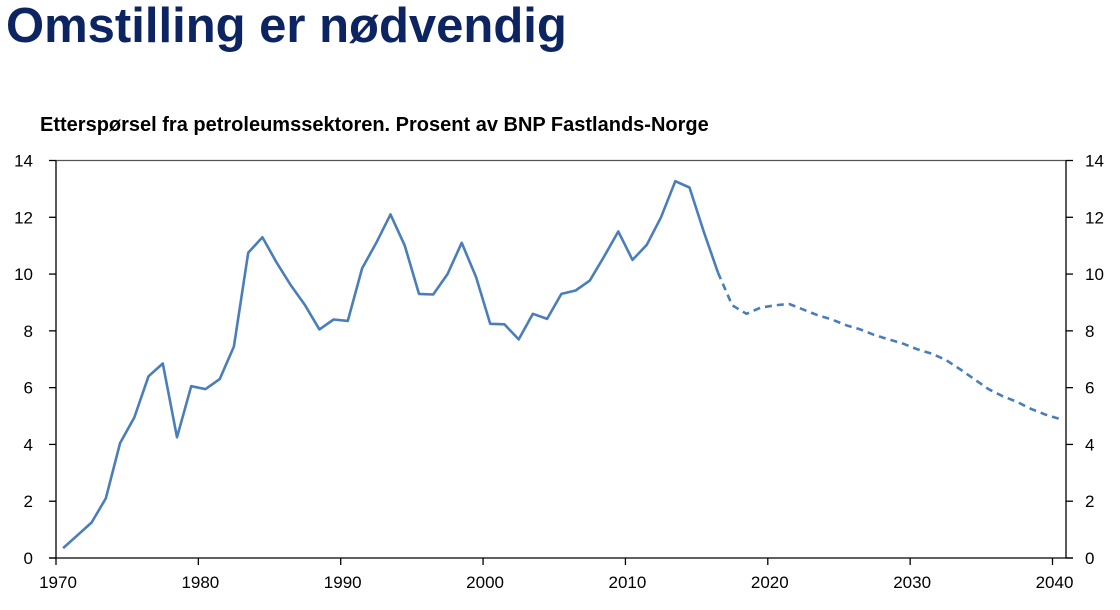 This screenshot has width=1120, height=610. What do you see at coordinates (912, 582) in the screenshot?
I see `x-tick-label: 2030` at bounding box center [912, 582].